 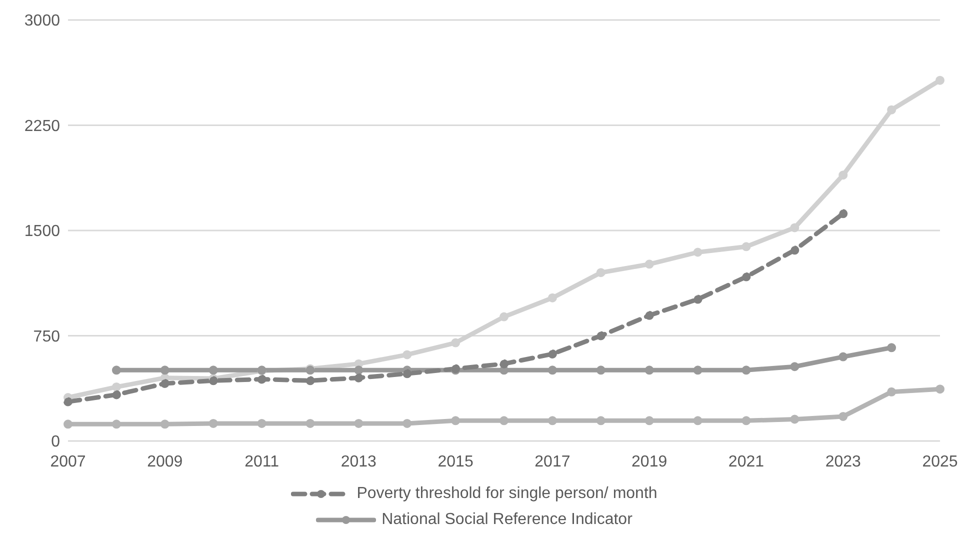 What do you see at coordinates (358, 461) in the screenshot?
I see `x-tick-label: 2013` at bounding box center [358, 461].